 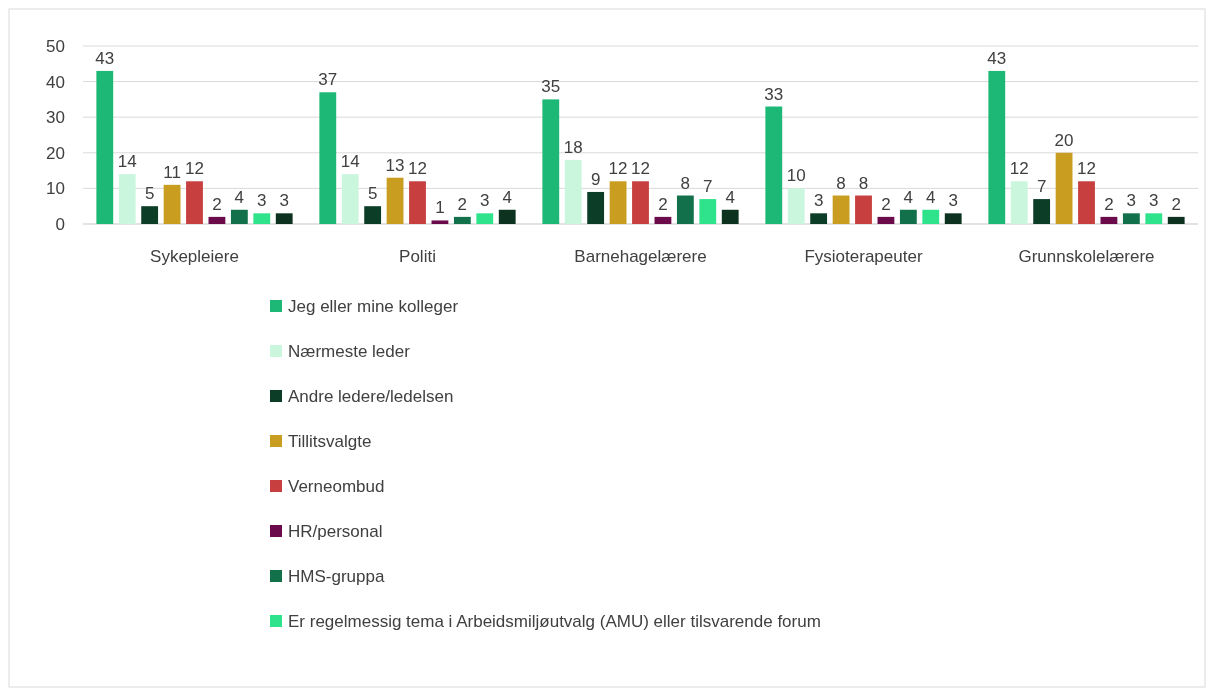 I want to click on data-label: 35, so click(x=551, y=87).